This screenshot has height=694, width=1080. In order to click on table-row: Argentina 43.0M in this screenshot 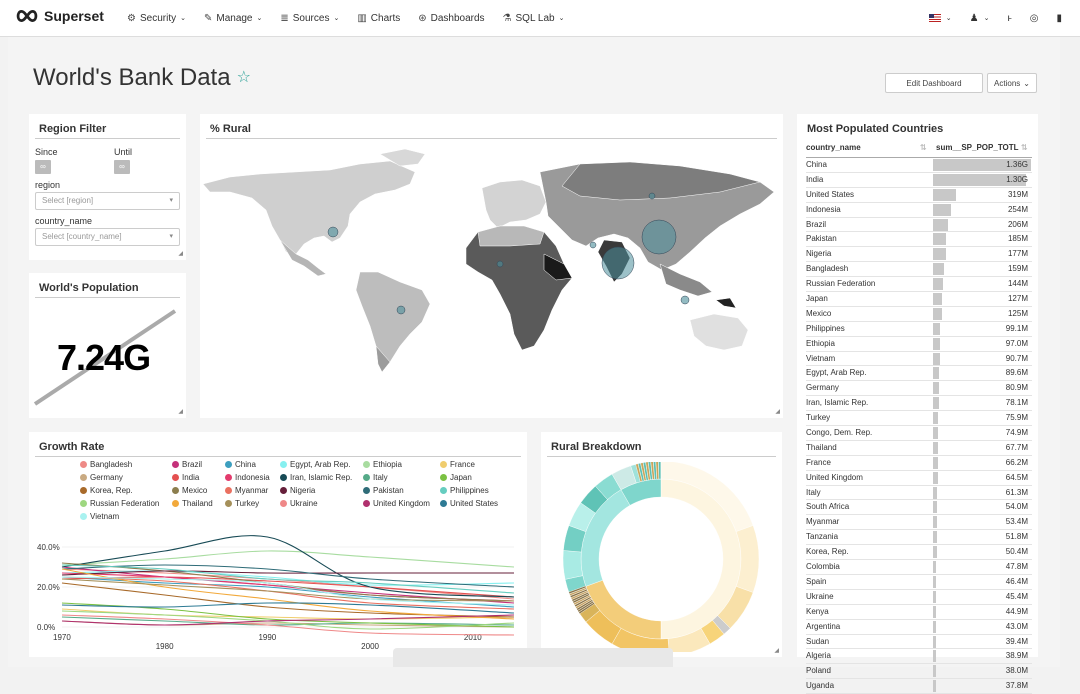, I will do `click(919, 627)`.